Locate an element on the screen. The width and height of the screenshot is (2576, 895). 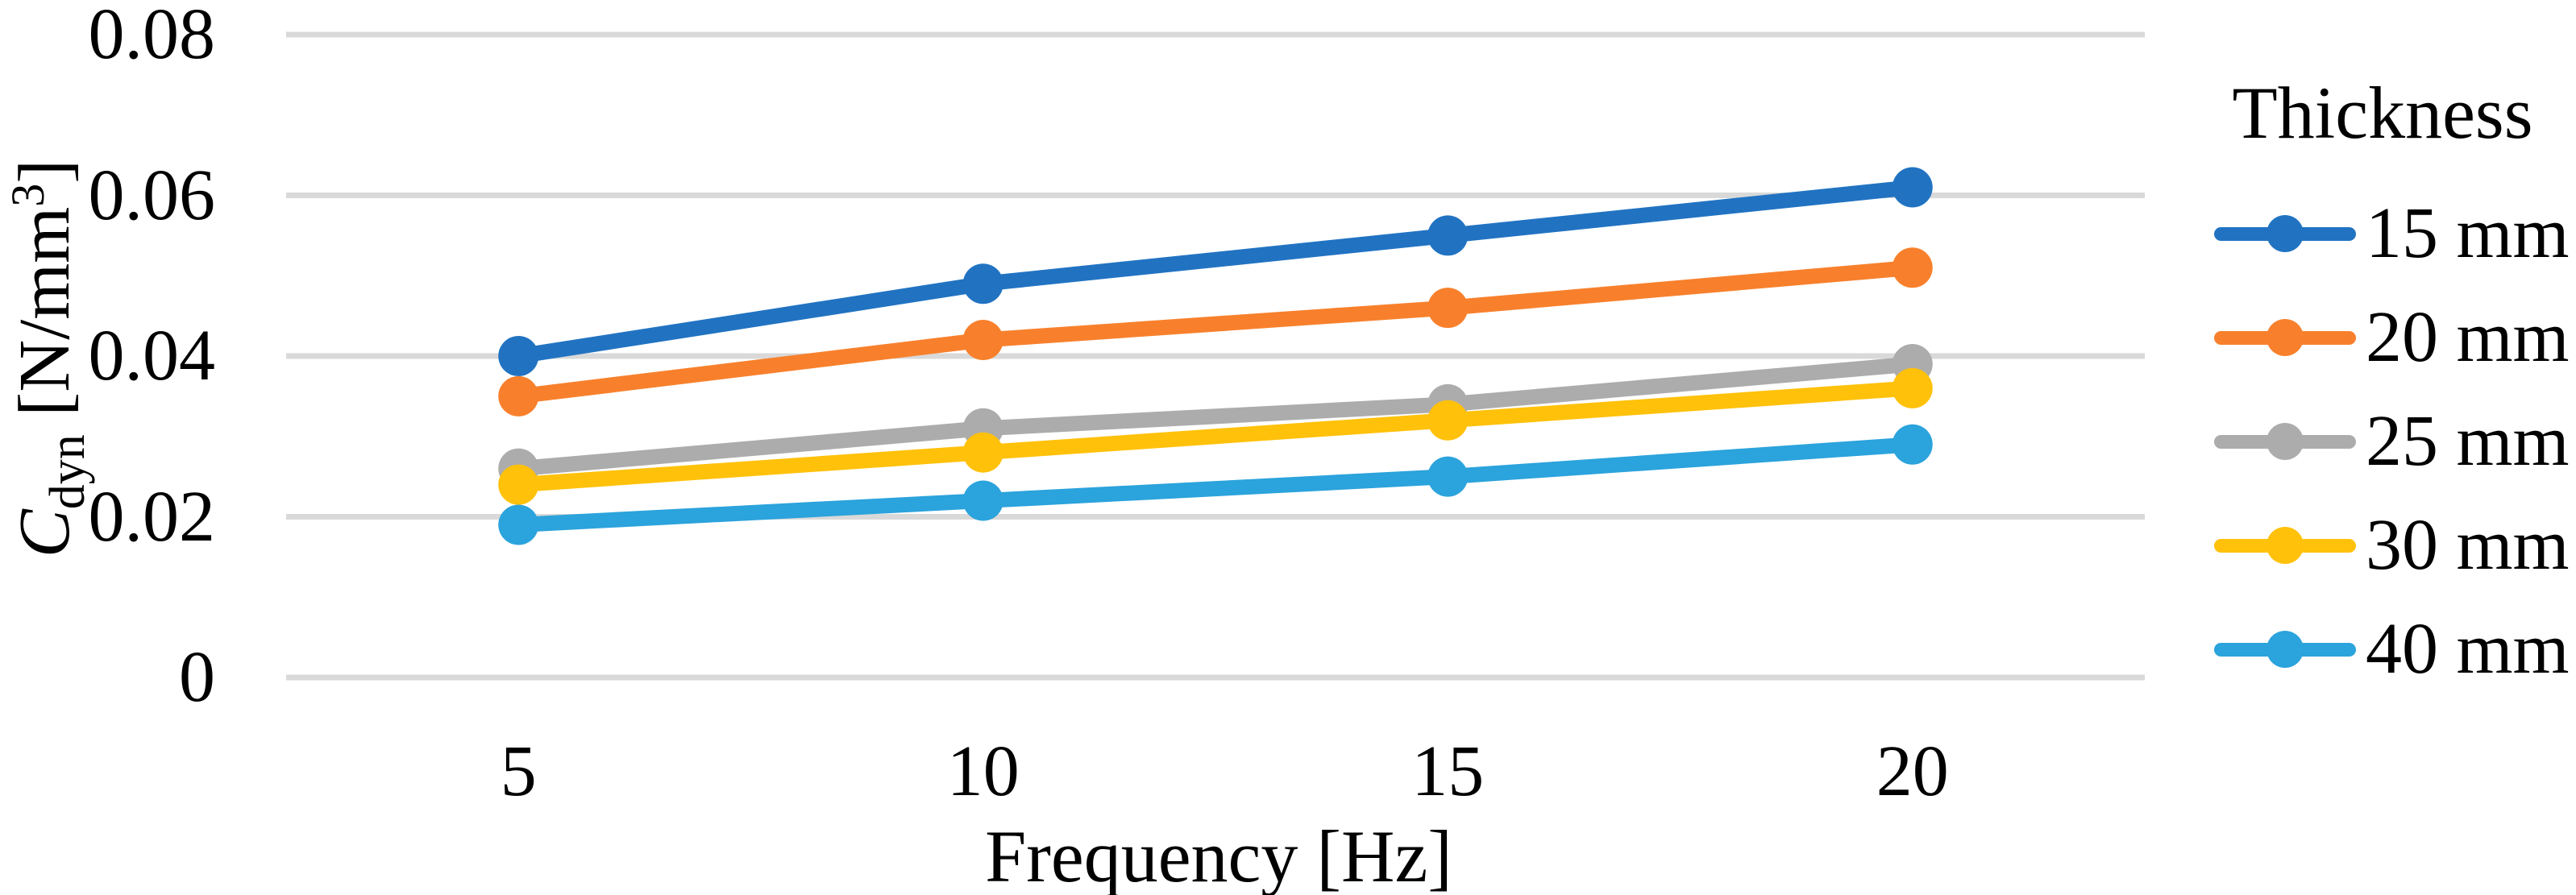
x-tick-label-20: 20 is located at coordinates (1912, 771).